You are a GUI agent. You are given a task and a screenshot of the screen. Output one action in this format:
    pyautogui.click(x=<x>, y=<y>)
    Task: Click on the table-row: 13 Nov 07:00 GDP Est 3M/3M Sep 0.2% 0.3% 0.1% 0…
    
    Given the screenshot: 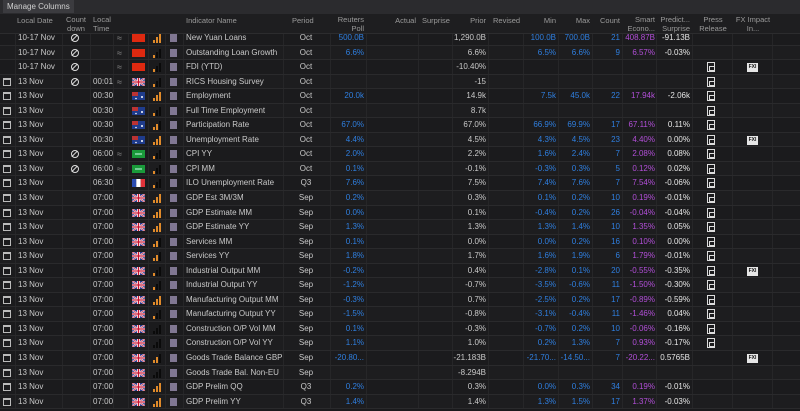 What is the action you would take?
    pyautogui.click(x=400, y=198)
    